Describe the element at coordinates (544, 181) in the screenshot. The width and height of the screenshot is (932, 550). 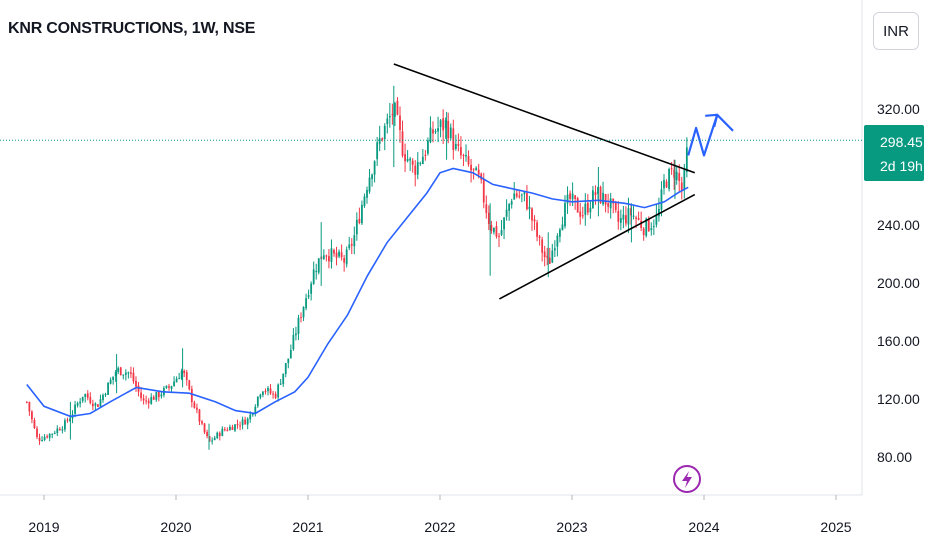
I see `trendlines` at that location.